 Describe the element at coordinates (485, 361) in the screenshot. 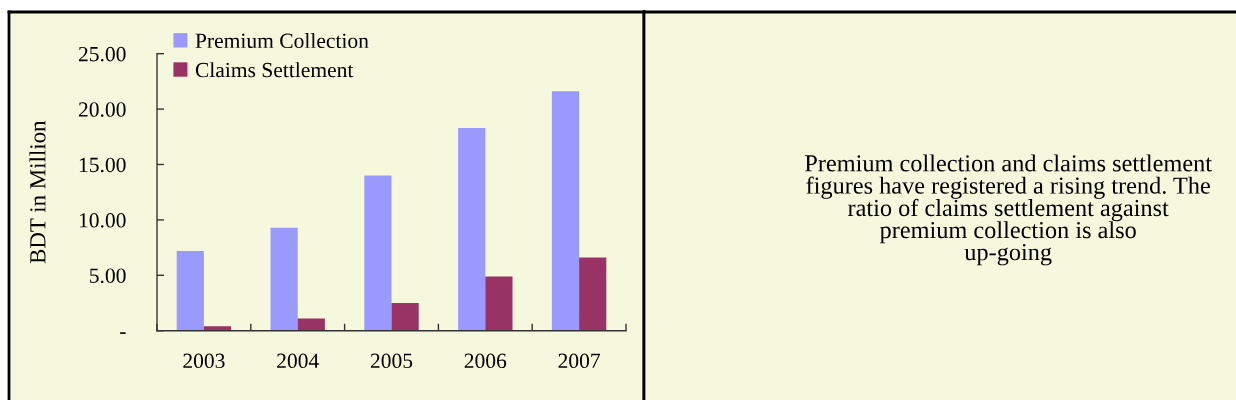

I see `x-tick-label: 2006` at that location.